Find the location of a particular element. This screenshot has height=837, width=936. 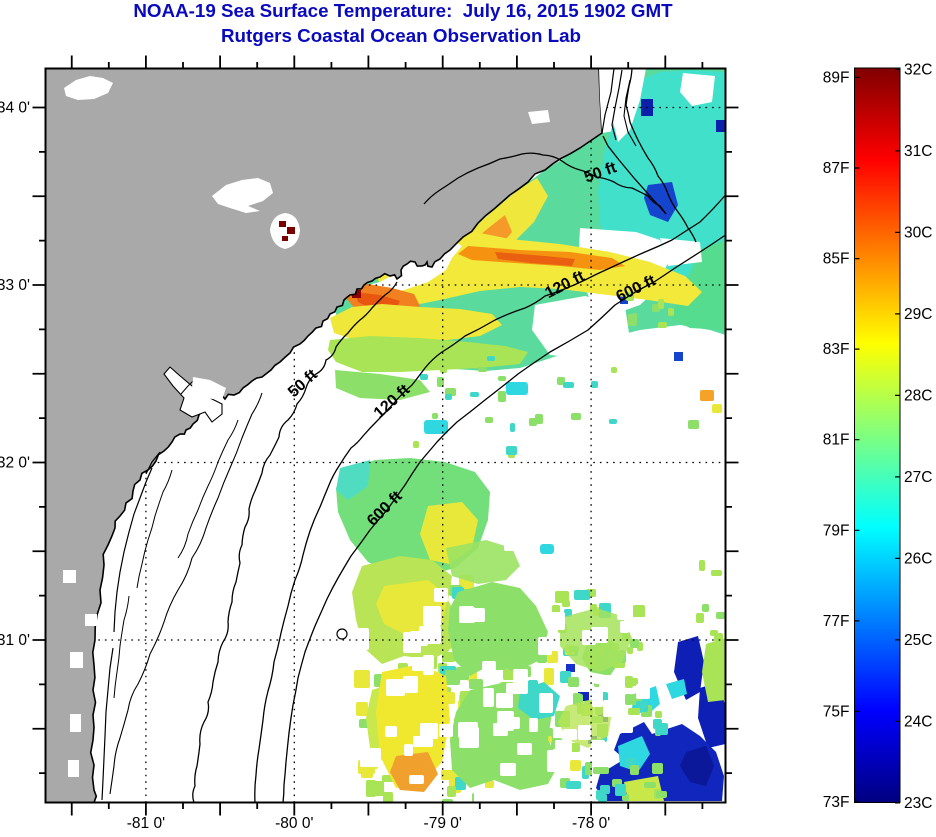

svg-text:Rutgers Coastal Ocean Observat: Rutgers Coastal Ocean Observation Lab is located at coordinates (401, 35).